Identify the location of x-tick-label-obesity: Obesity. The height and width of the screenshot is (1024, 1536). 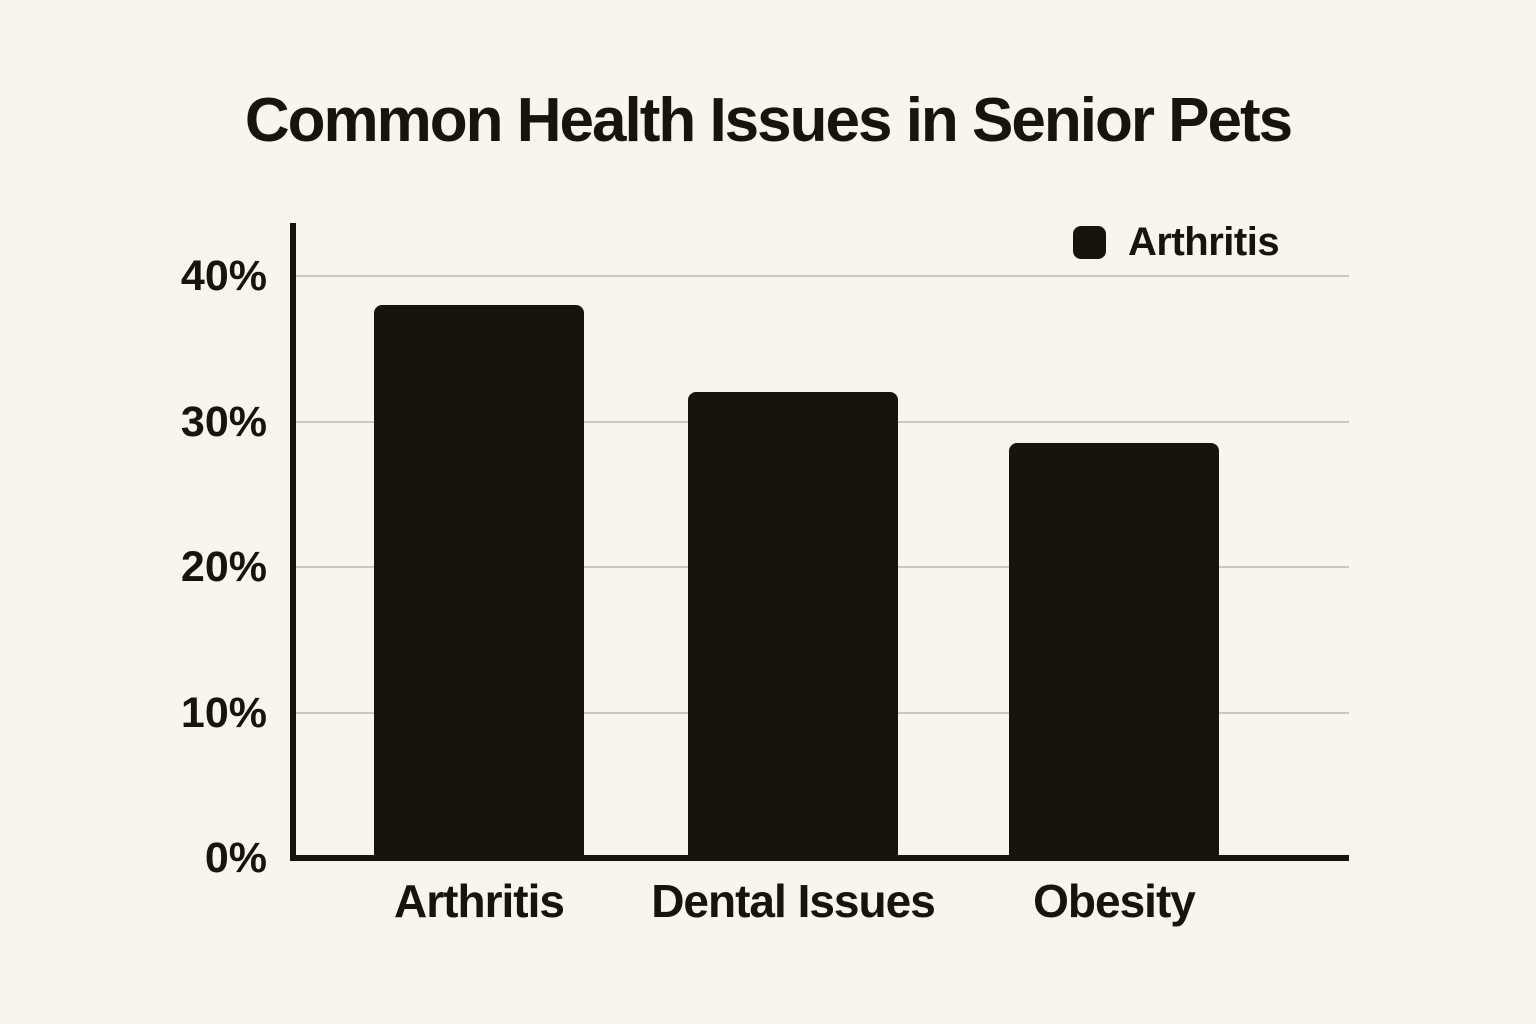
(1114, 901).